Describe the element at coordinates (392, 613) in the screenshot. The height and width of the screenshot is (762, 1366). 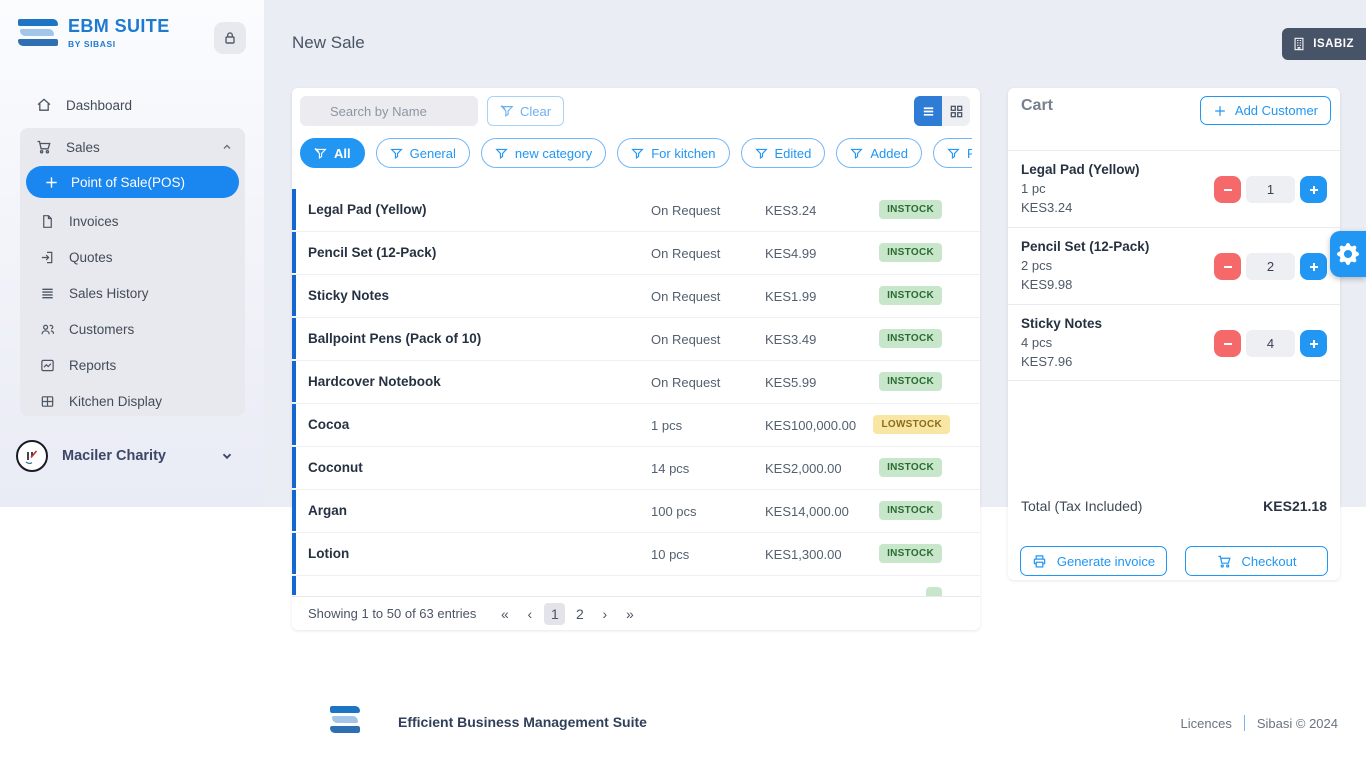
I see `pagination-summary: Showing 1 to 50 of 63 entries` at that location.